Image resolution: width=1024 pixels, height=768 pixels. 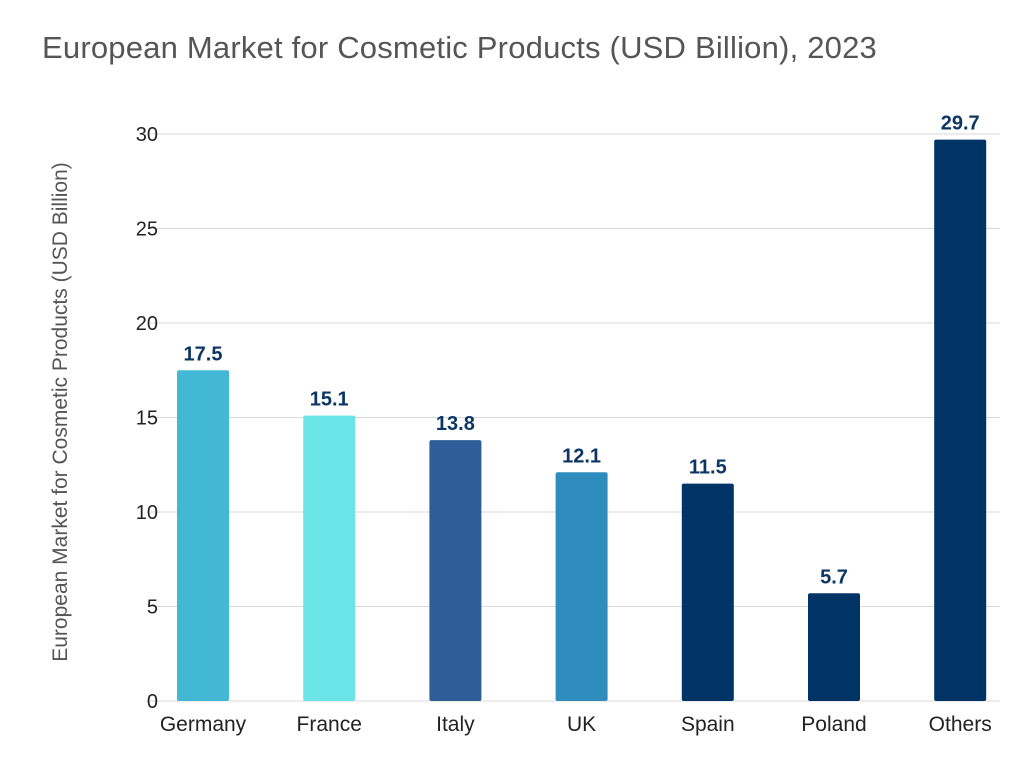 What do you see at coordinates (329, 724) in the screenshot?
I see `x-tick-label-france: France` at bounding box center [329, 724].